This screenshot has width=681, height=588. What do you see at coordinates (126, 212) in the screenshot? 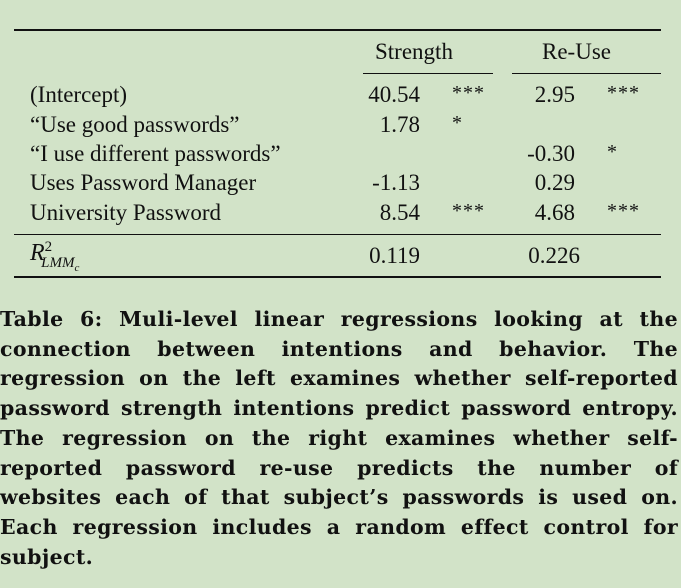
I see `row-label-university-password: University Password` at bounding box center [126, 212].